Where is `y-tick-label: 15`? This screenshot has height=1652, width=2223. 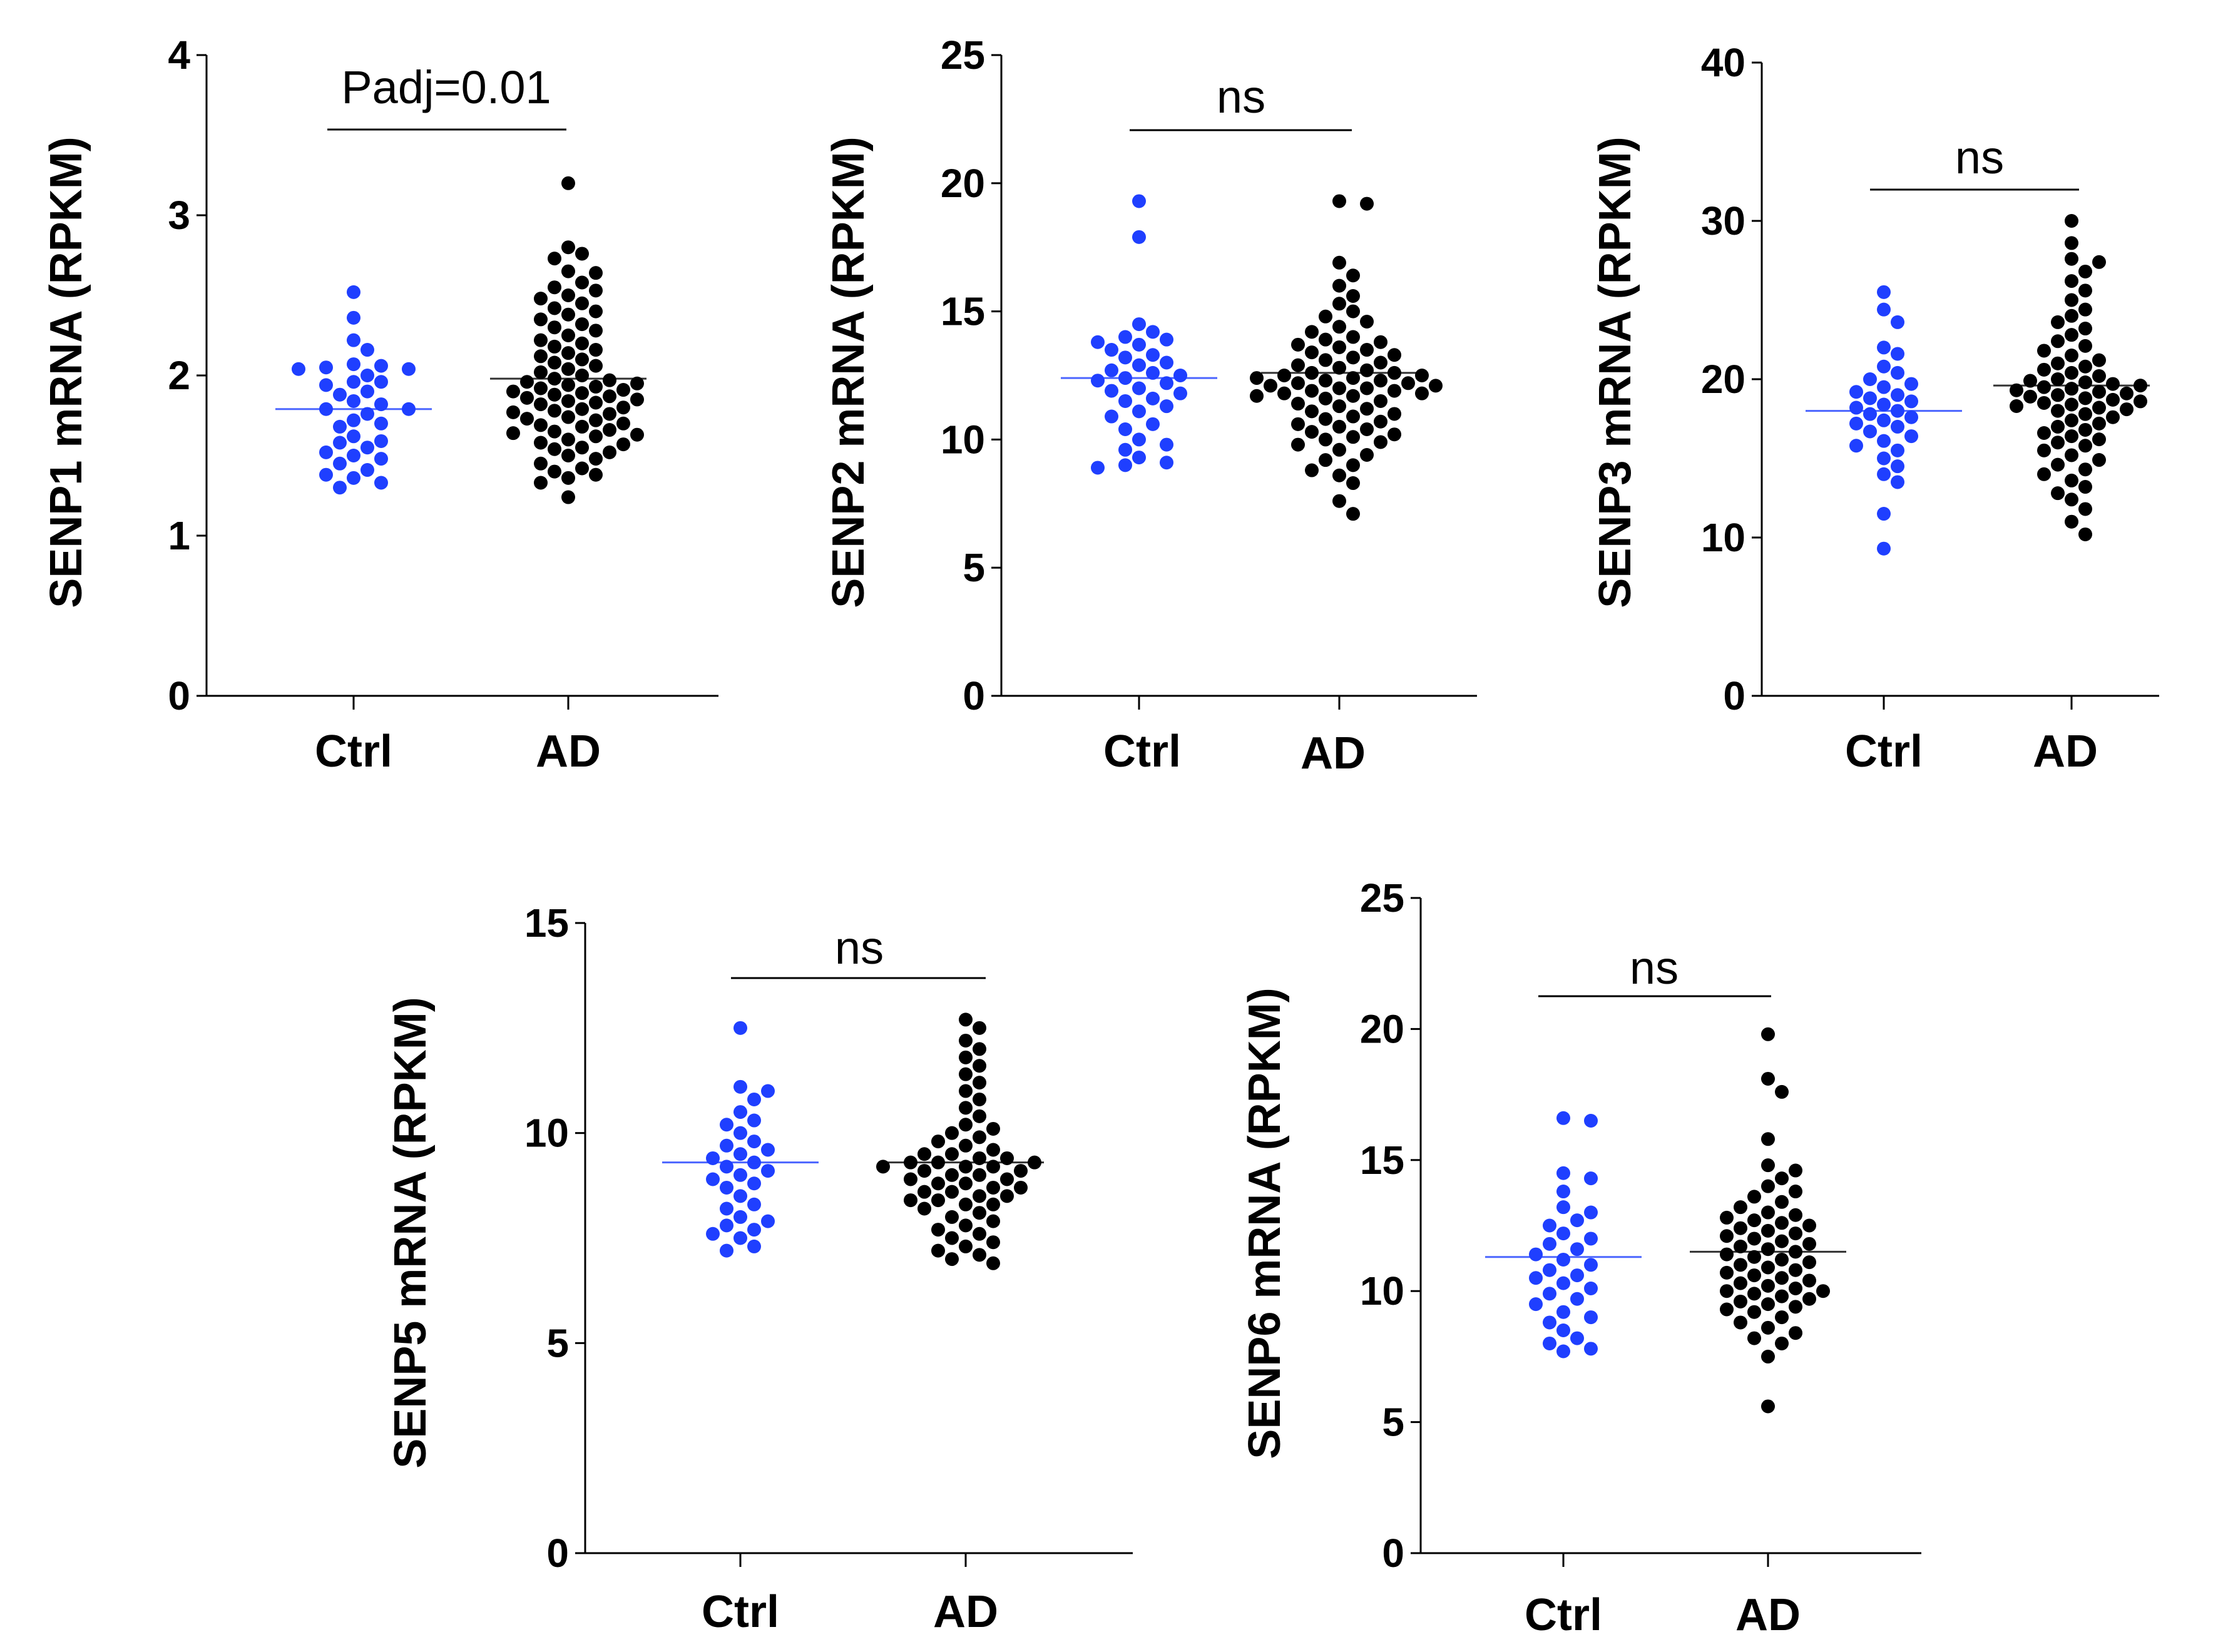 y-tick-label: 15 is located at coordinates (546, 923).